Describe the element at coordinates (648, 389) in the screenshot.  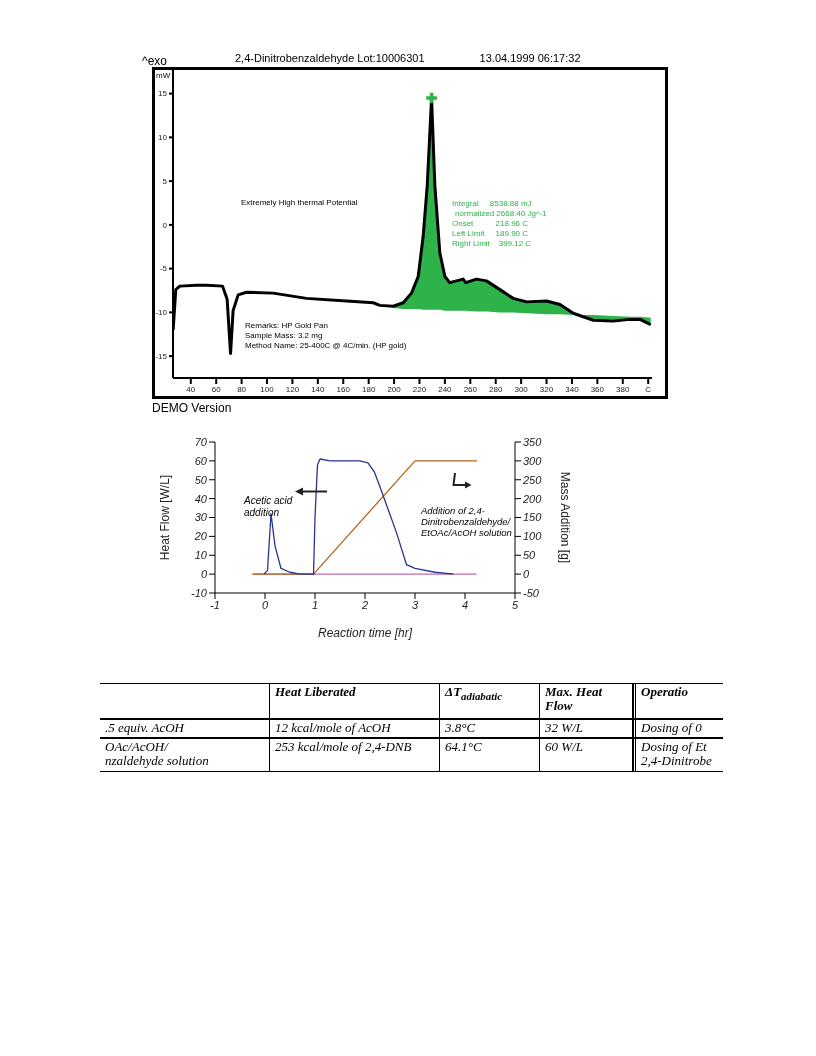
I see `x-tick-label: C` at that location.